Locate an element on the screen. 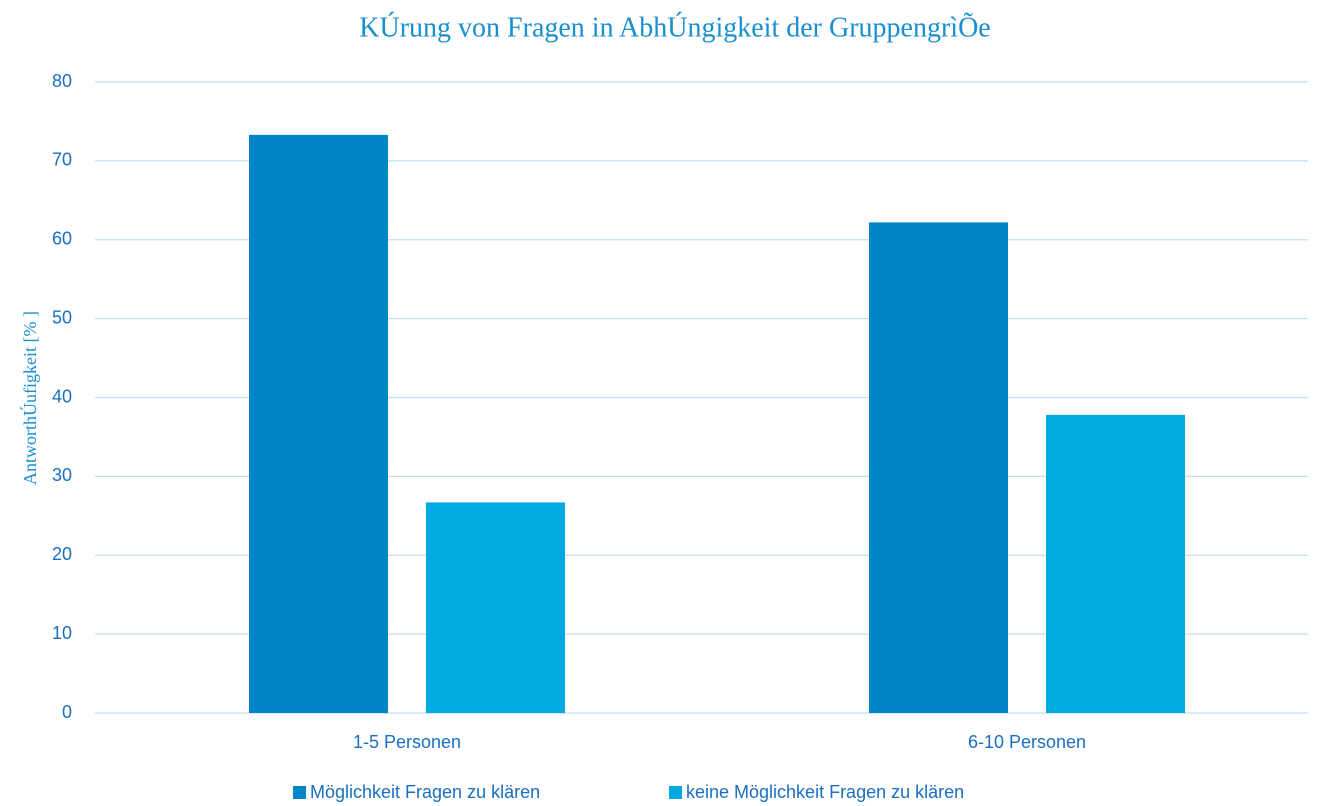  y-tick-label: 80 is located at coordinates (62, 81).